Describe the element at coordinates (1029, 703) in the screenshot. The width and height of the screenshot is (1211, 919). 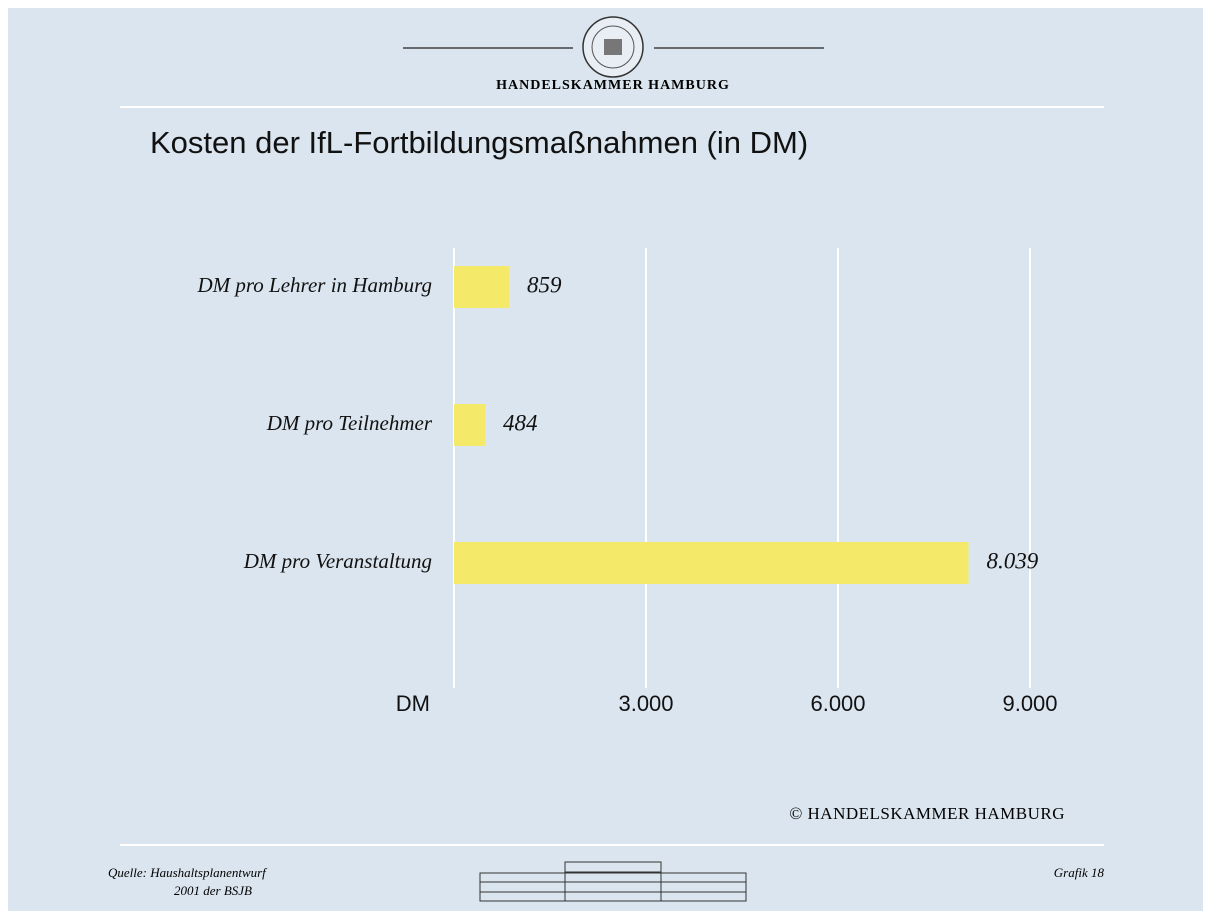
I see `x-tick-label: 9.000` at that location.